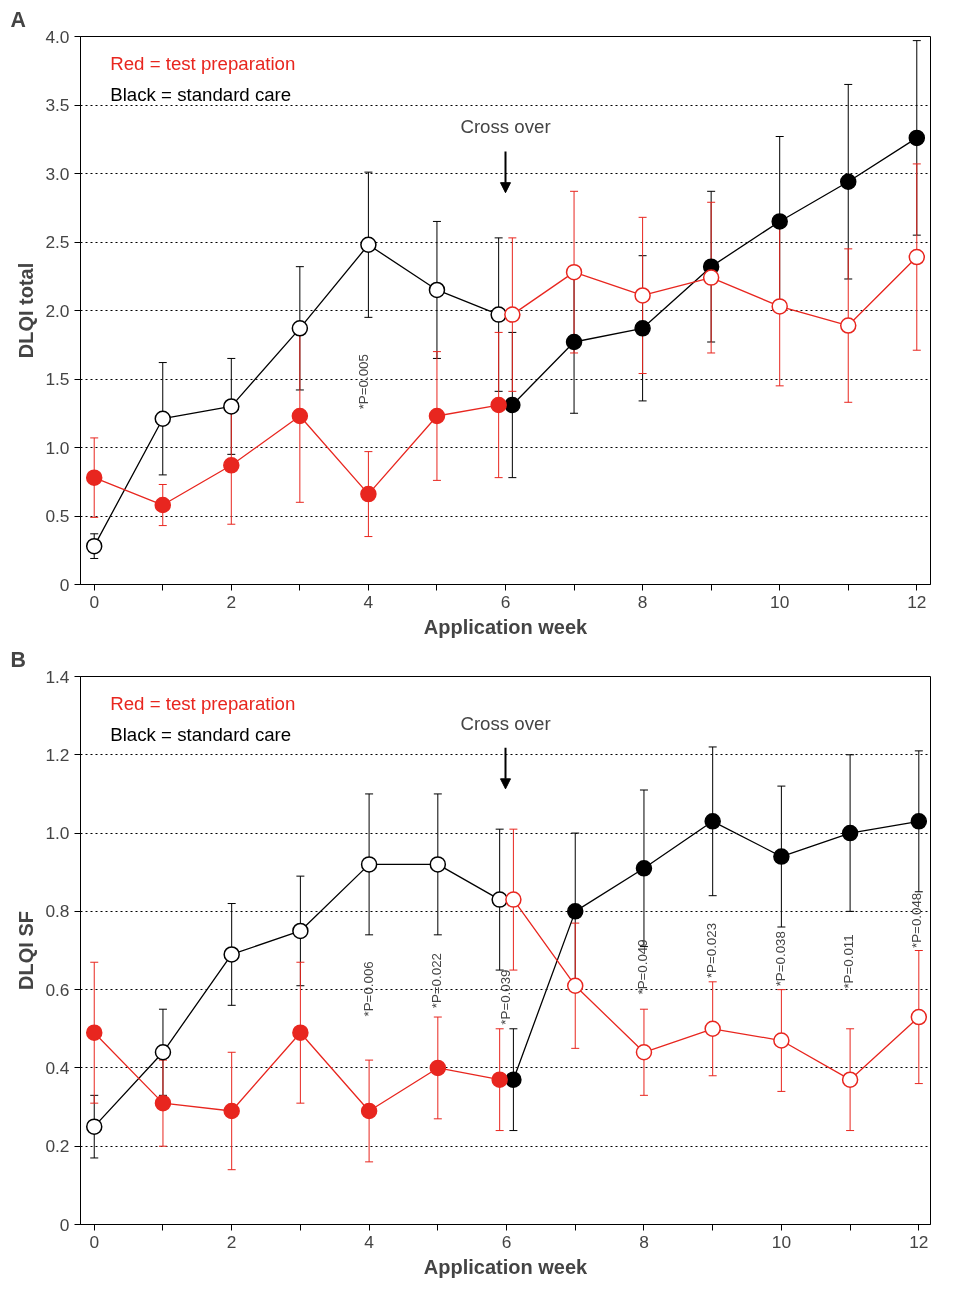 Image resolution: width=969 pixels, height=1292 pixels. Describe the element at coordinates (57, 989) in the screenshot. I see `y-tick-label: 0.6` at that location.